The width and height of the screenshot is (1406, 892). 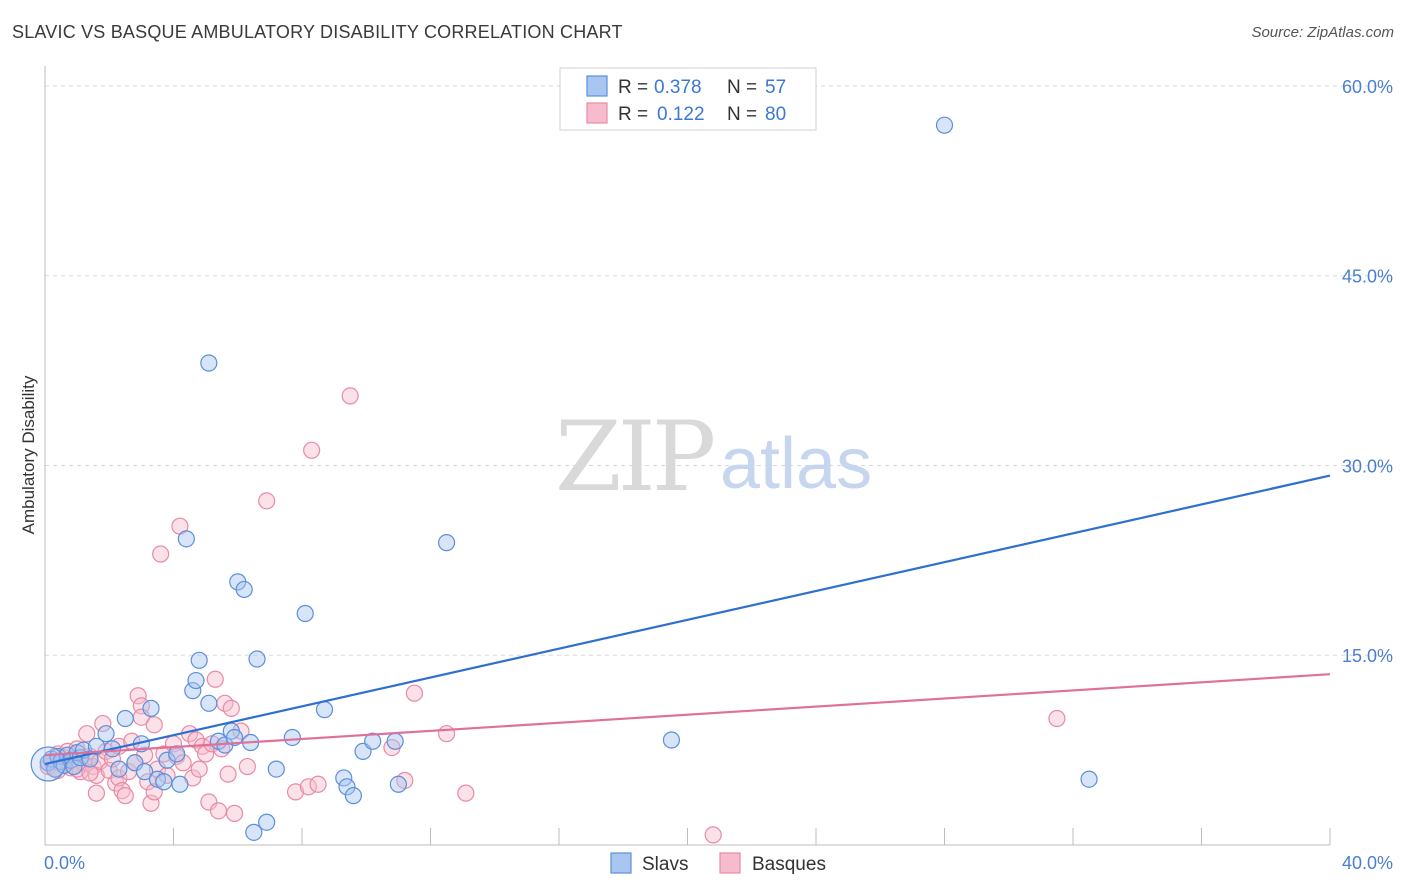 I want to click on bottom-legend-label-basques: Basques, so click(x=789, y=864).